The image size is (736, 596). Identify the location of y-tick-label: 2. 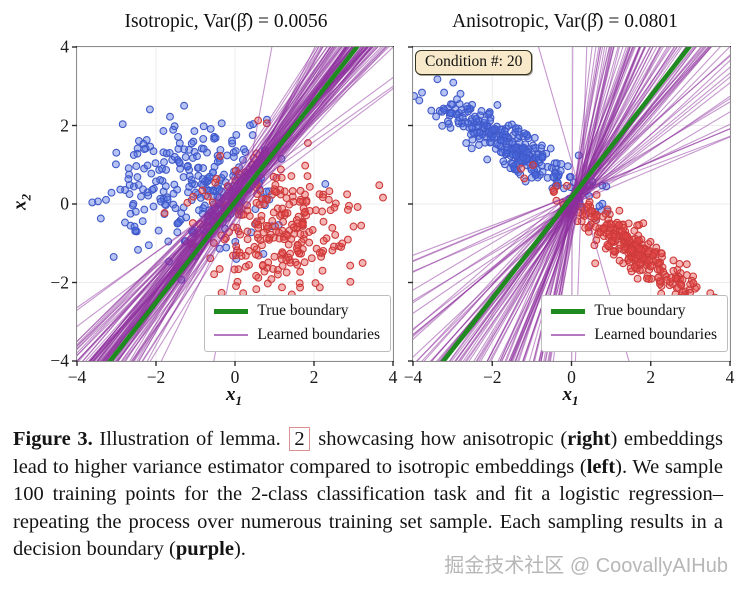
(64, 125).